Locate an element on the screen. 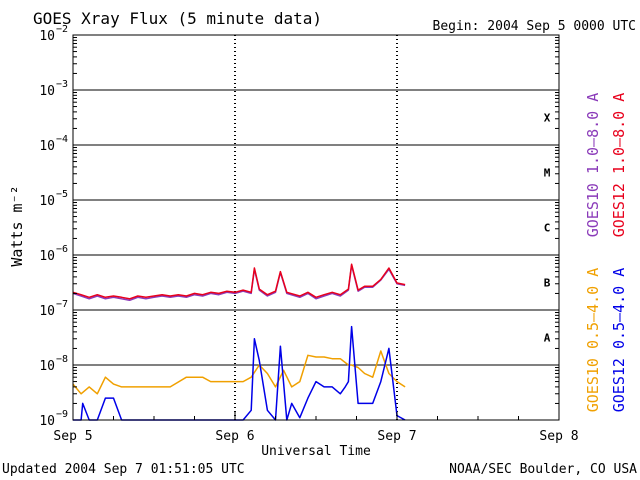  chart-title: GOES Xray Flux (5 minute data) is located at coordinates (177, 18).